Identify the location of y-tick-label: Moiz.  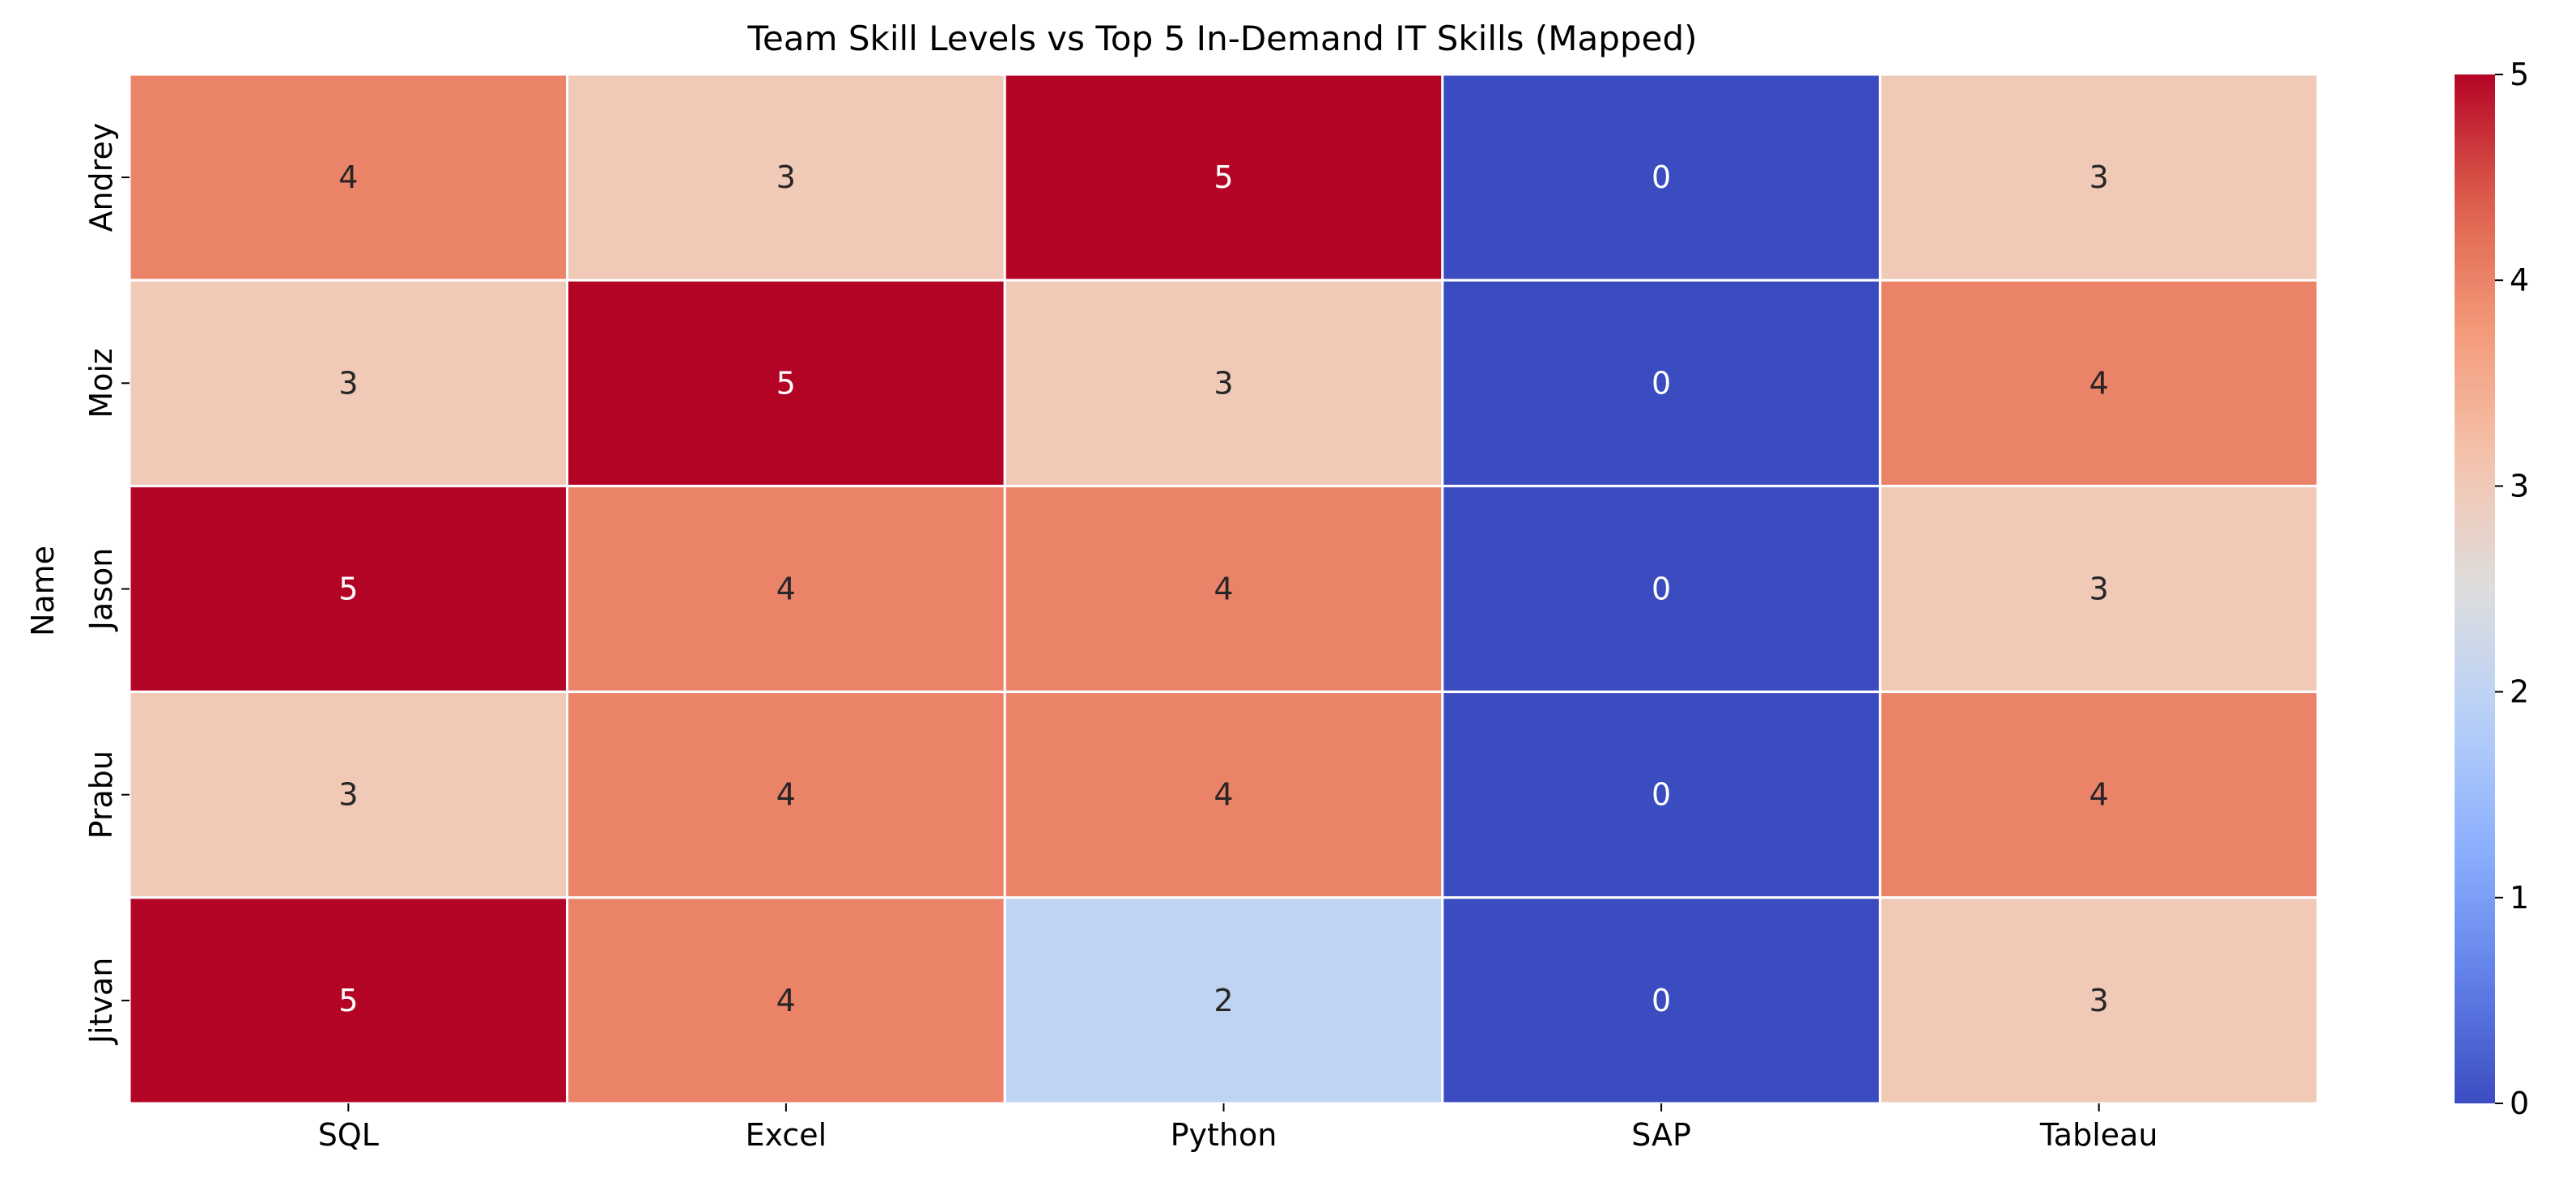
(101, 383).